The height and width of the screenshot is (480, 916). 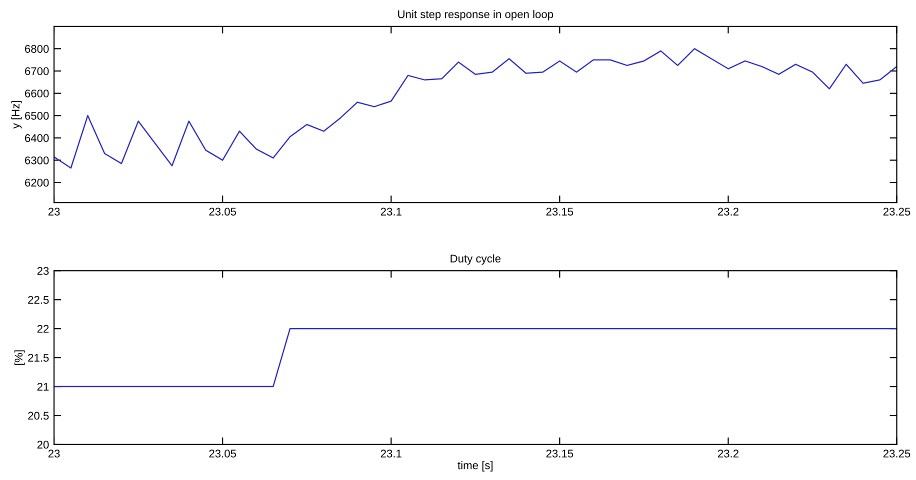 I want to click on y-tick-label: 6700, so click(x=37, y=71).